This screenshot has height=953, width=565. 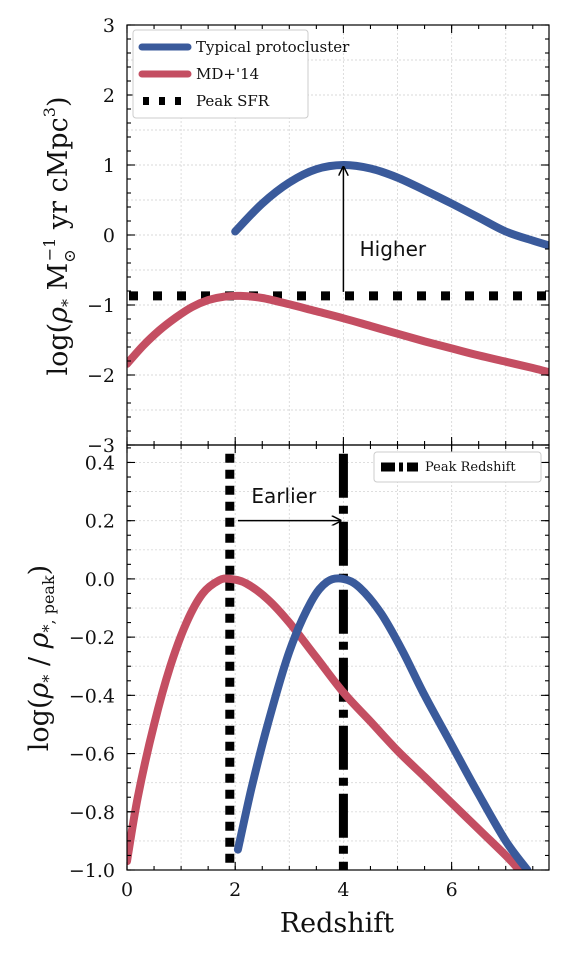 What do you see at coordinates (100, 522) in the screenshot?
I see `bottom-y-tick-label: 0.2` at bounding box center [100, 522].